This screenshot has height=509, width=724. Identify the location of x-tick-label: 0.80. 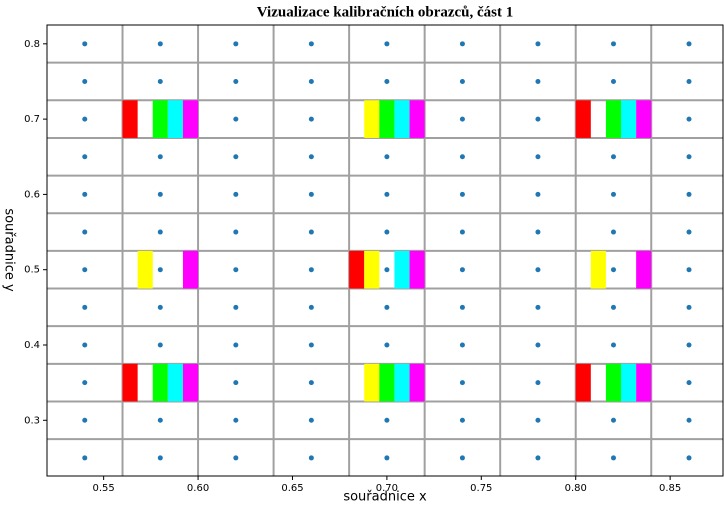
(576, 488).